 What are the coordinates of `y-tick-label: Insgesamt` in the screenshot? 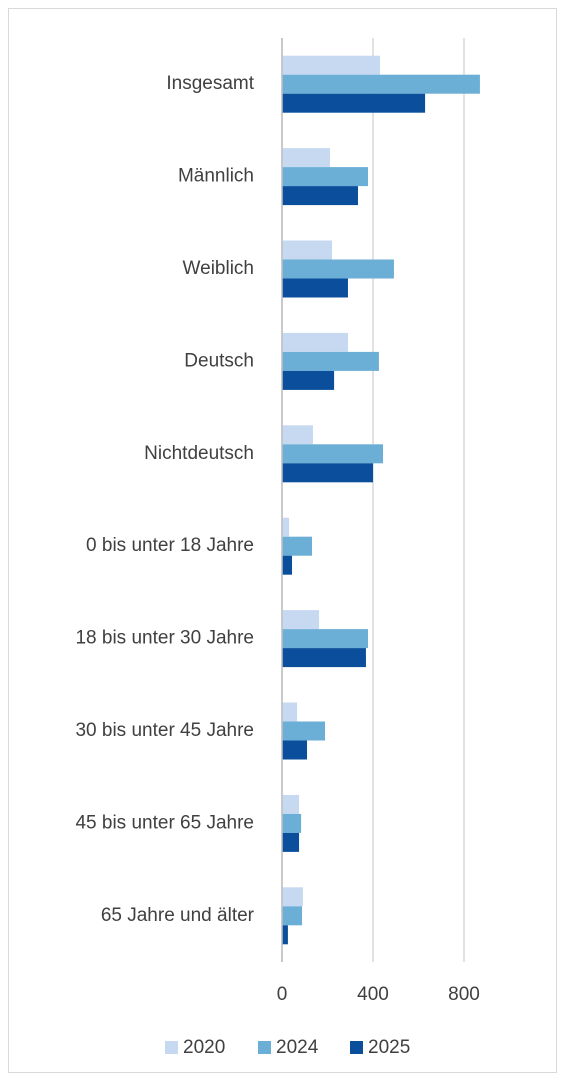 It's located at (210, 83).